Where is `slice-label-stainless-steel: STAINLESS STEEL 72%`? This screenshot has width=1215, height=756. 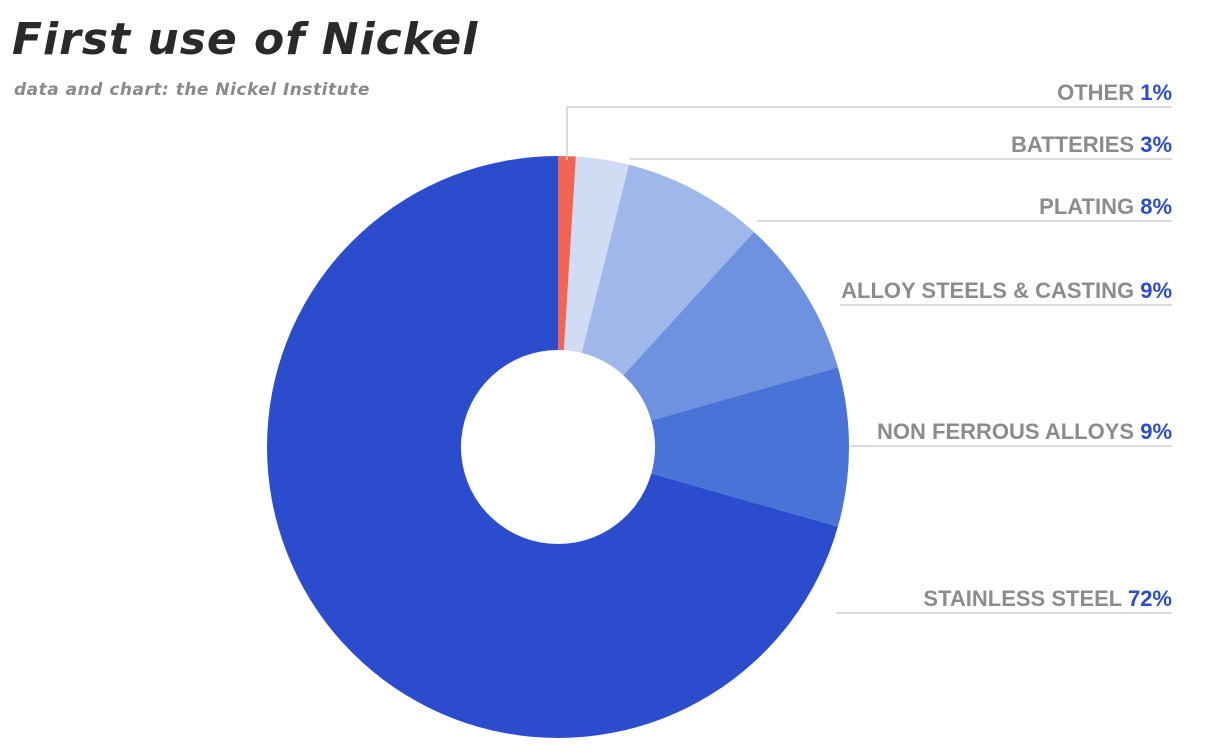
slice-label-stainless-steel: STAINLESS STEEL 72% is located at coordinates (1047, 598).